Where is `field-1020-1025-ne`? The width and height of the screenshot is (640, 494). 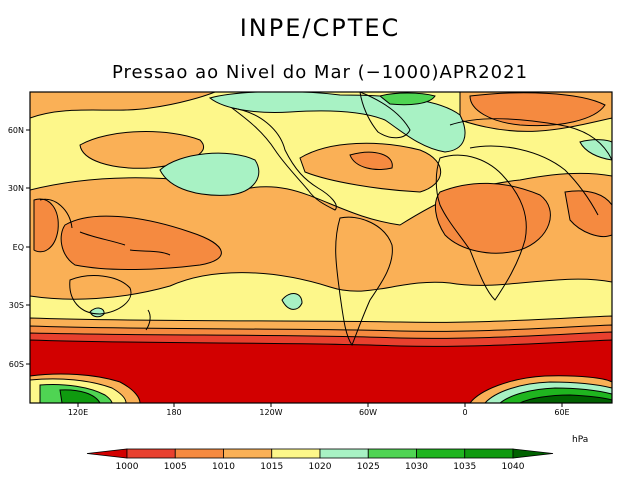
field-1020-1025-ne is located at coordinates (595, 150).